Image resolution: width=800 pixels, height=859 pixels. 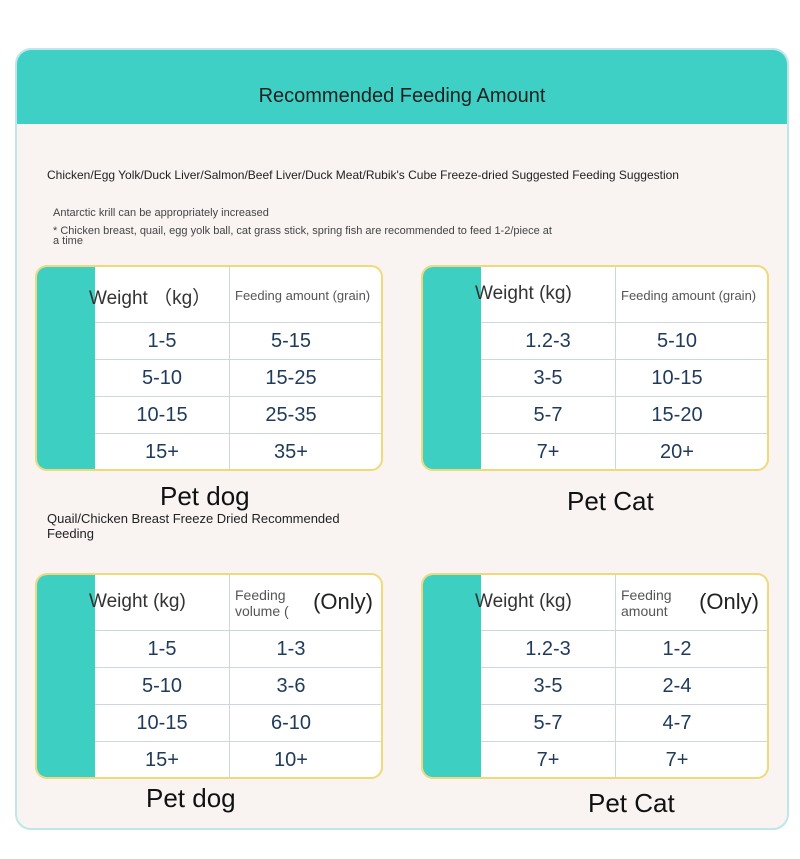 What do you see at coordinates (677, 341) in the screenshot?
I see `feeding-cell: 5-10` at bounding box center [677, 341].